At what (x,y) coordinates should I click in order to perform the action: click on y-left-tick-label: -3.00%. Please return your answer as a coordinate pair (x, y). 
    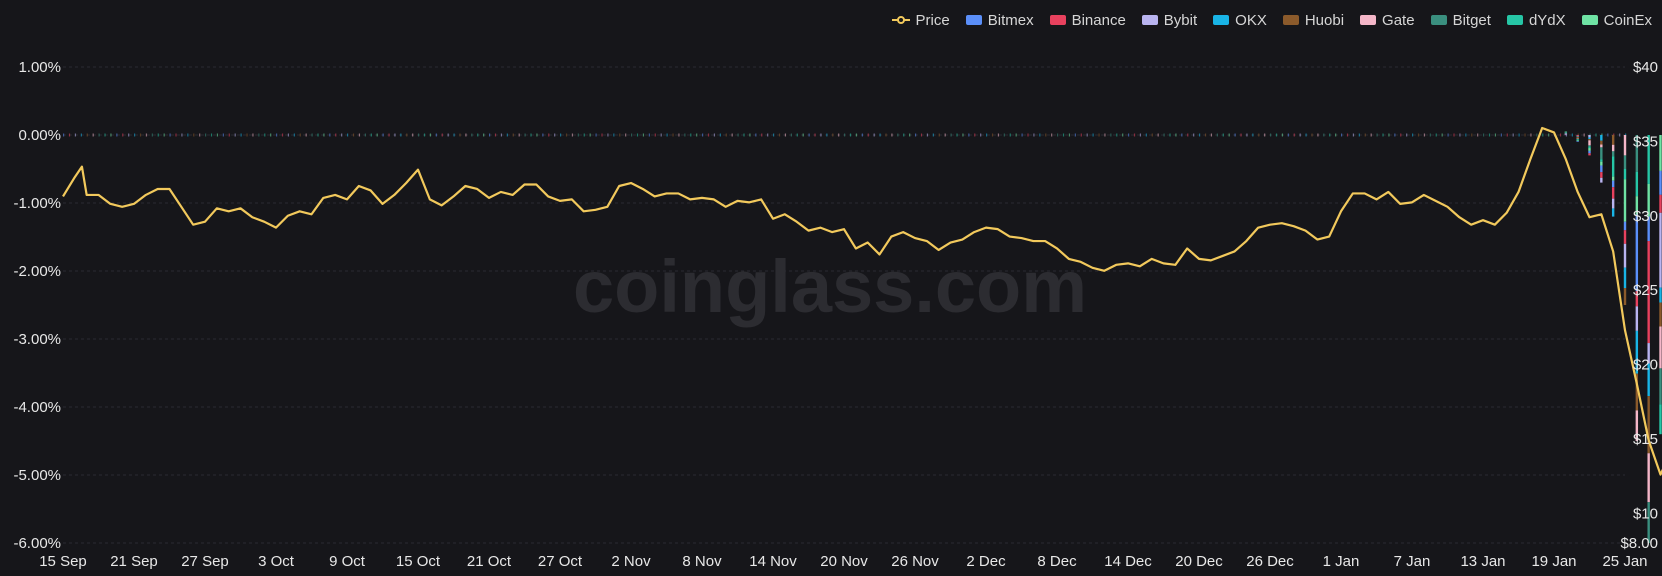
    Looking at the image, I should click on (37, 339).